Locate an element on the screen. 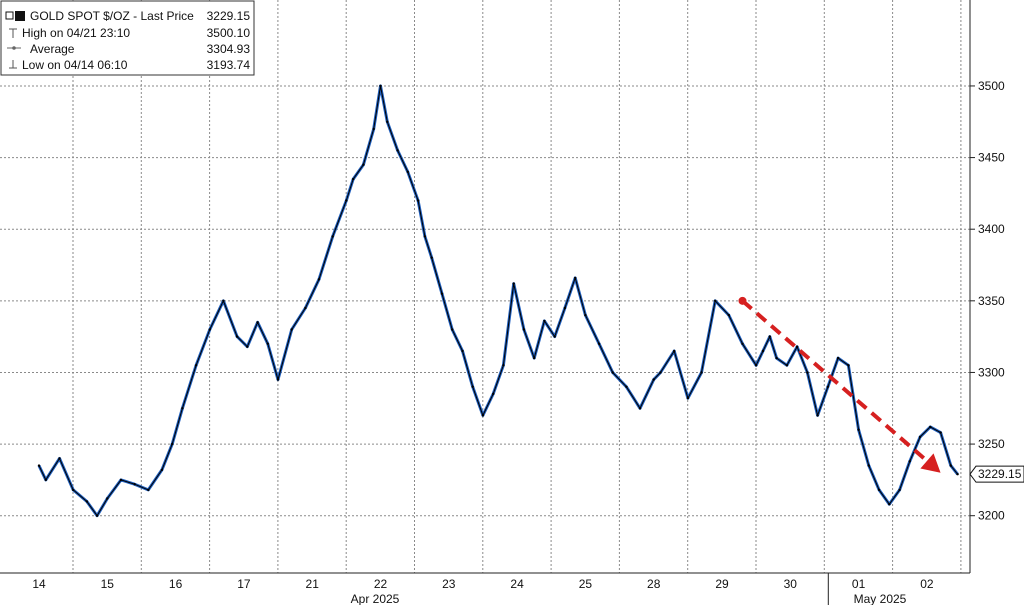 The image size is (1024, 605). low-tick-icon is located at coordinates (13, 64).